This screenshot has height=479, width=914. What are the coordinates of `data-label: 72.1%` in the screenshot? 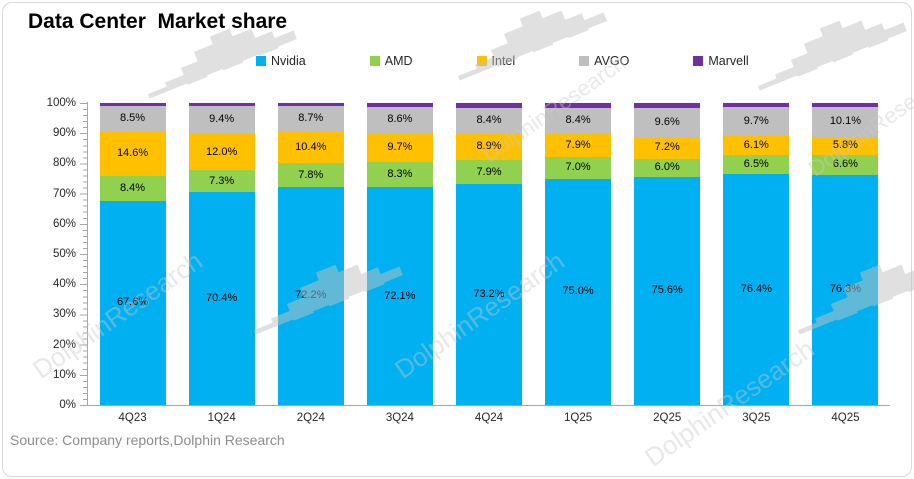 It's located at (400, 295).